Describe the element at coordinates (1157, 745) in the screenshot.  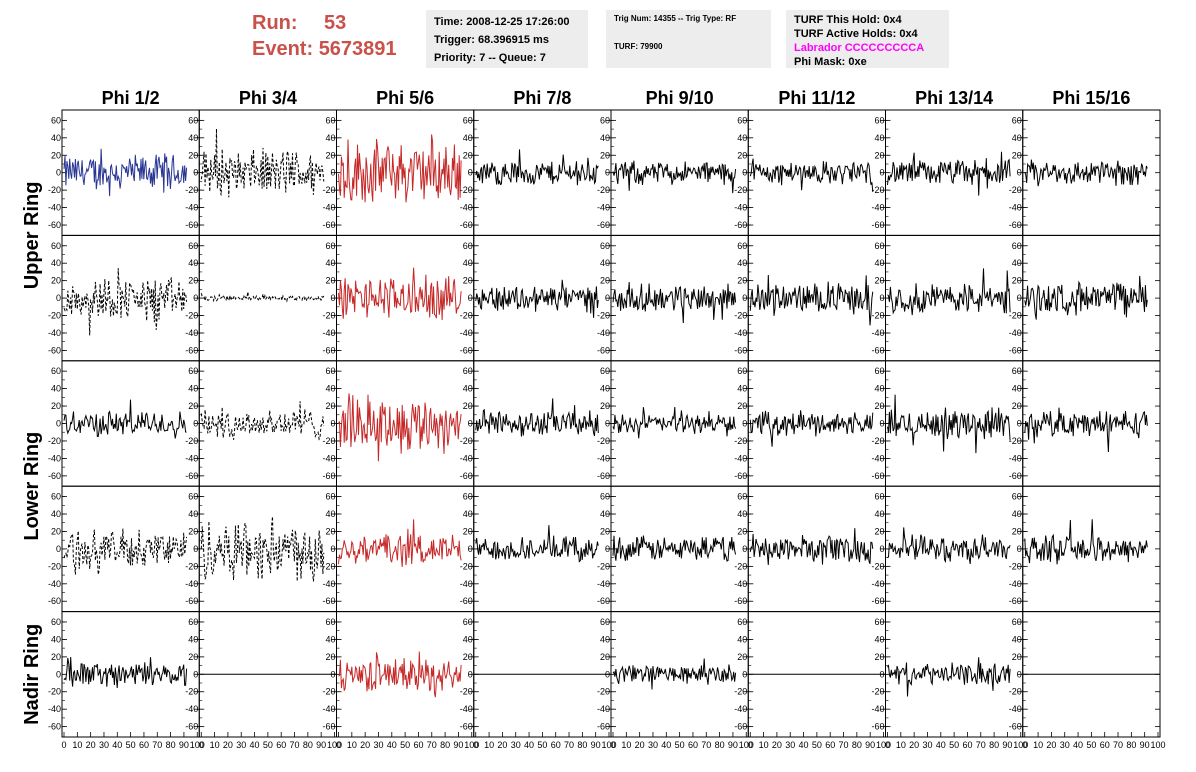
I see `x-tick-label: 100` at that location.